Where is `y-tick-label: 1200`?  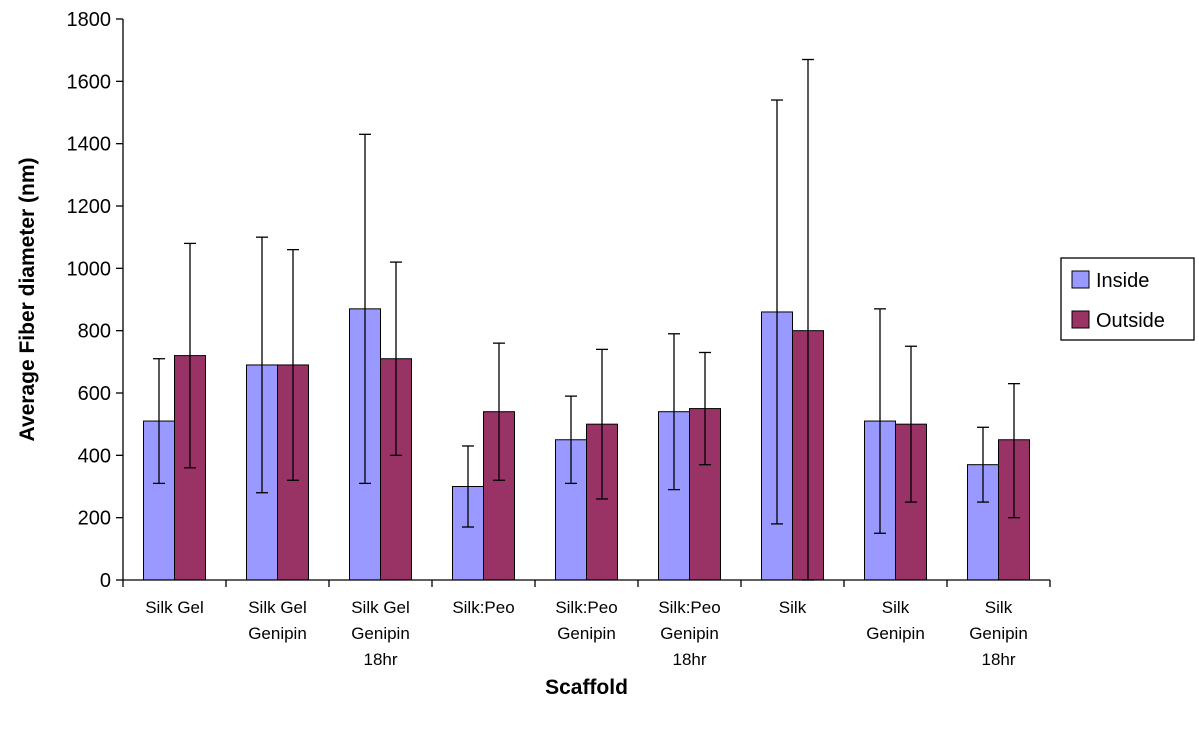
y-tick-label: 1200 is located at coordinates (89, 207).